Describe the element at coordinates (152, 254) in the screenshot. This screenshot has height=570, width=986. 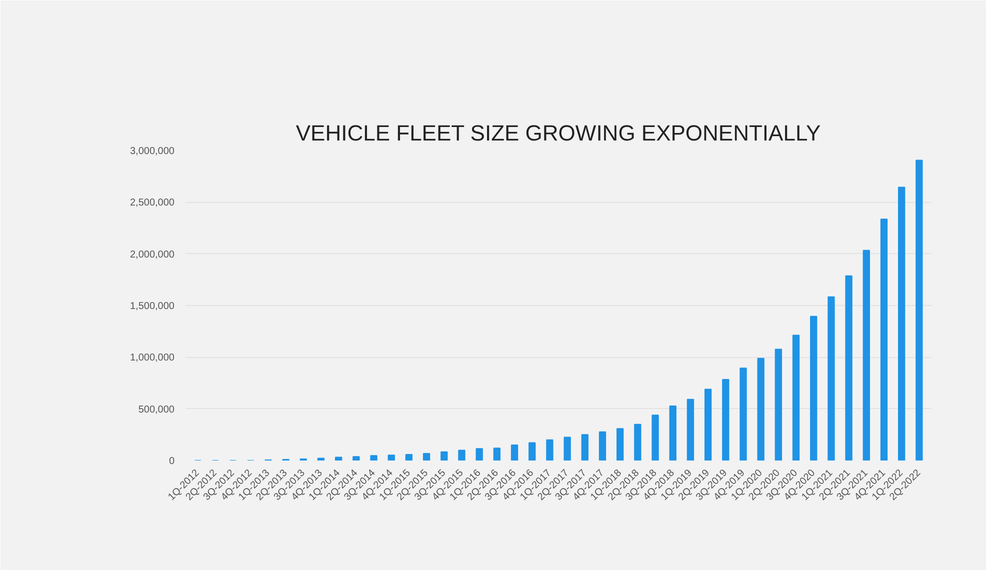
I see `y-tick-label: 2,000,000` at that location.